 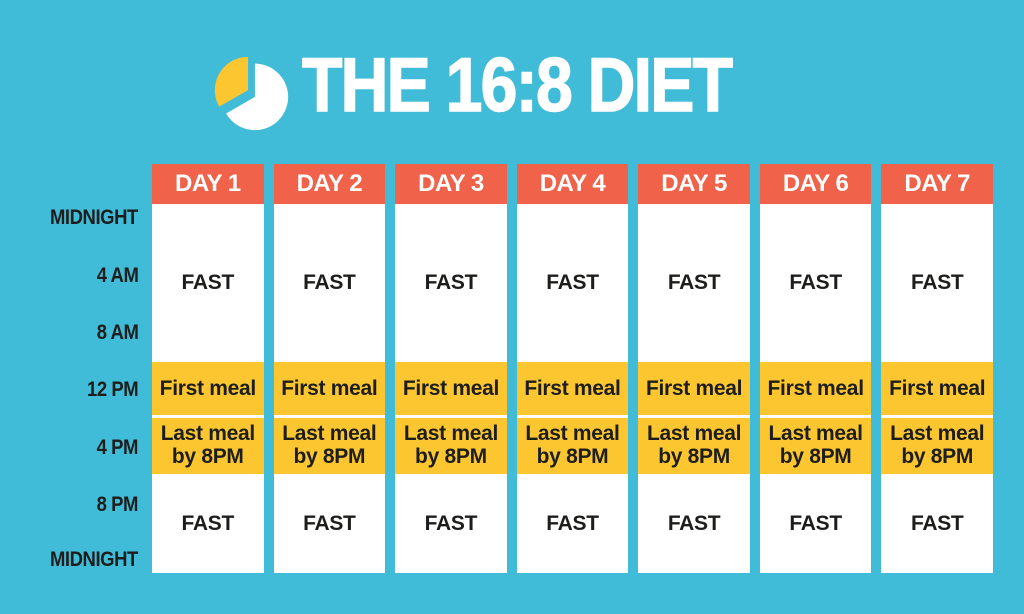 I want to click on day-header: DAY 4, so click(x=572, y=184).